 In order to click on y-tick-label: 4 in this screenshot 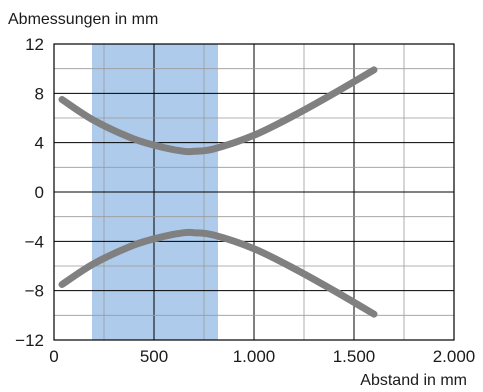, I will do `click(39, 143)`.